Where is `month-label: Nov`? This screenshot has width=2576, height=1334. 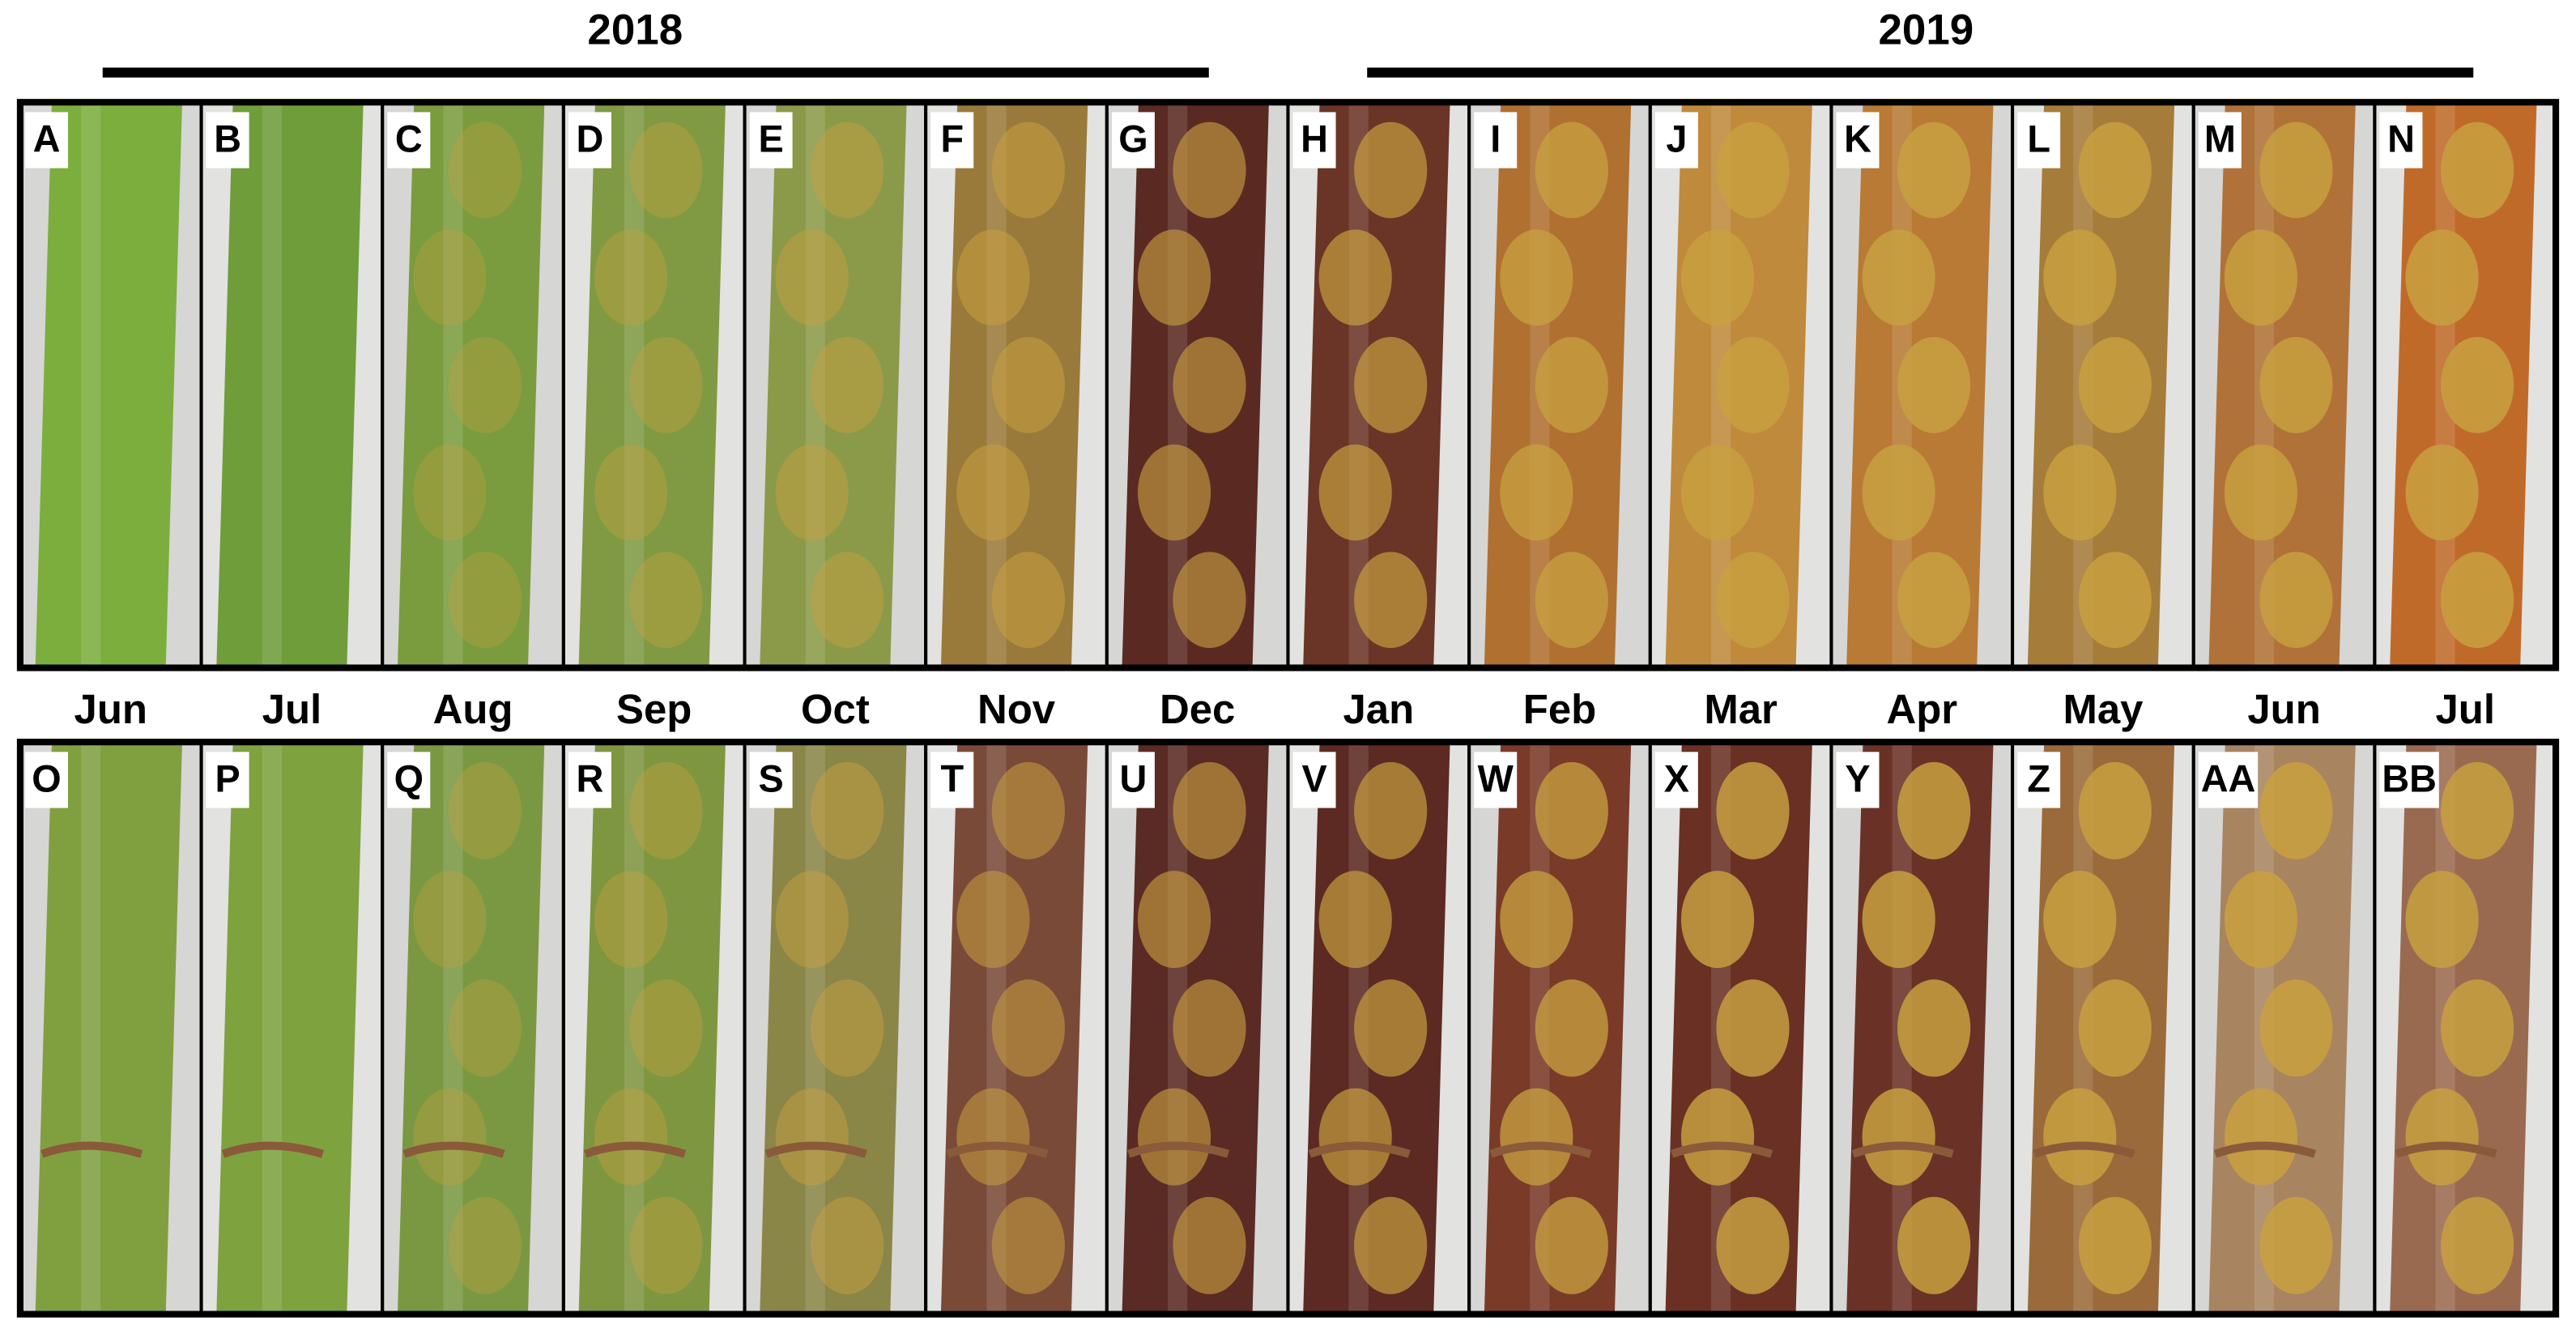 month-label: Nov is located at coordinates (1016, 709).